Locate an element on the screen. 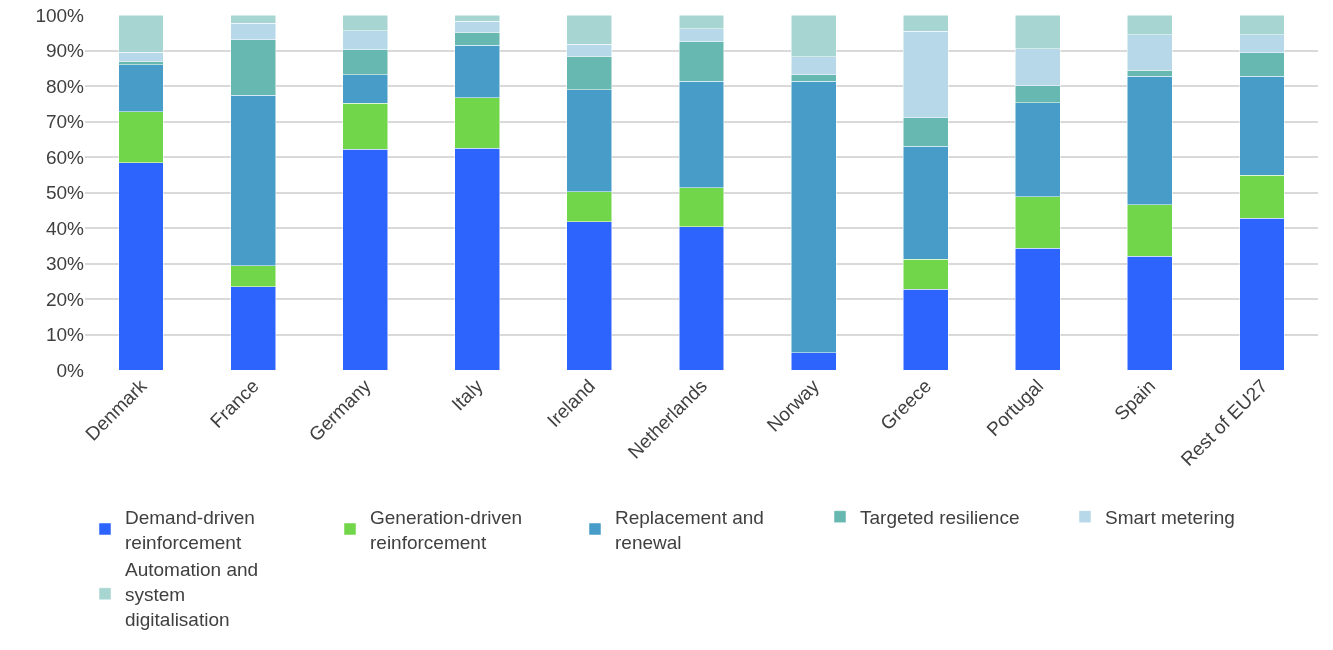 The height and width of the screenshot is (650, 1333). y-tick-label: 0% is located at coordinates (70, 370).